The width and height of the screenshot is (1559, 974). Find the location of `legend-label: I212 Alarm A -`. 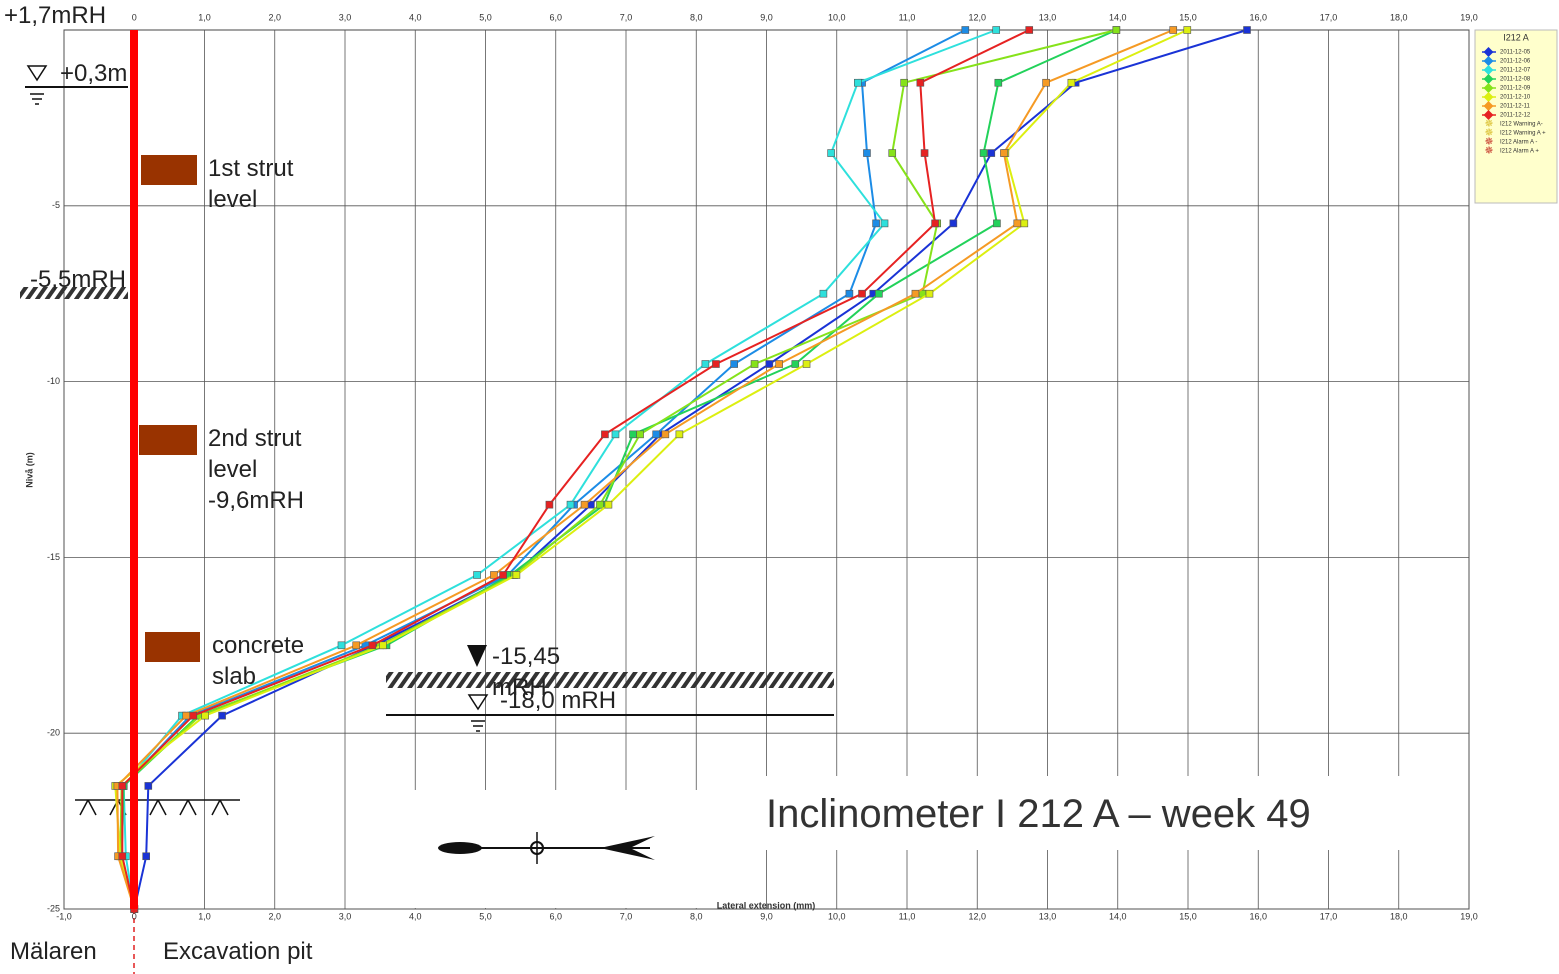

legend-label: I212 Alarm A - is located at coordinates (1518, 143).